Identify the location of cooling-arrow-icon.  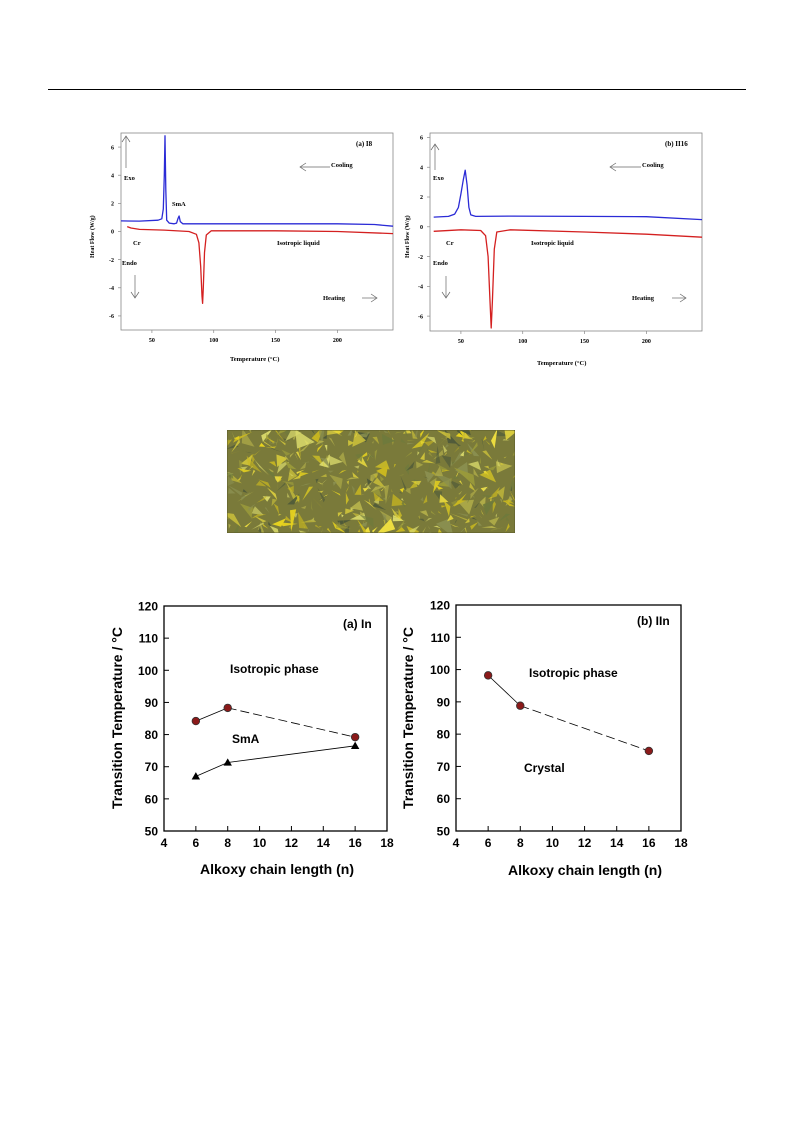
(625, 167).